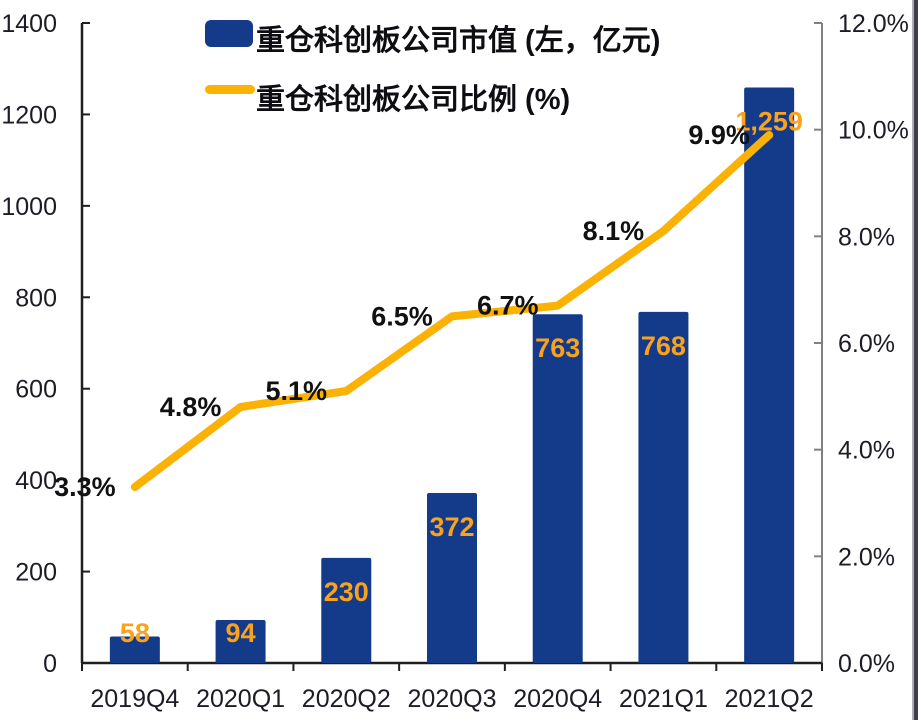  I want to click on x-axis-category-label: 2020Q4, so click(557, 699).